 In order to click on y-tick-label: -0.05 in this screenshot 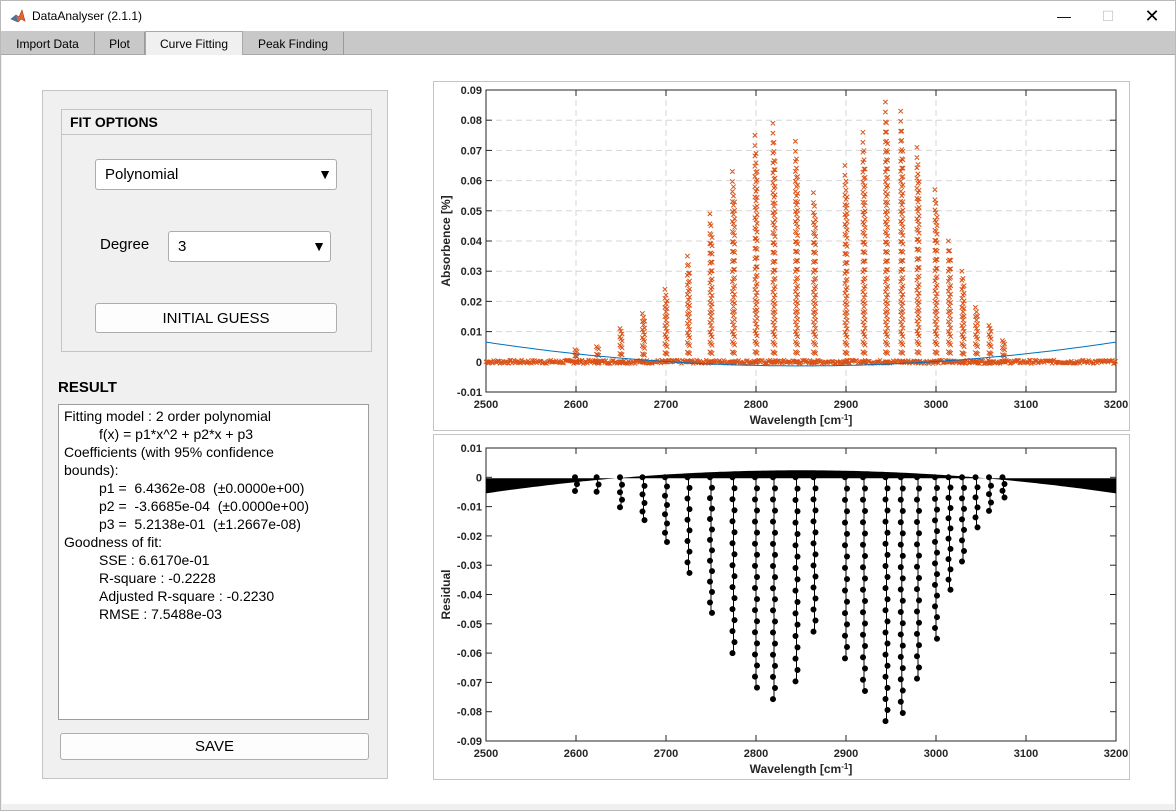, I will do `click(469, 625)`.